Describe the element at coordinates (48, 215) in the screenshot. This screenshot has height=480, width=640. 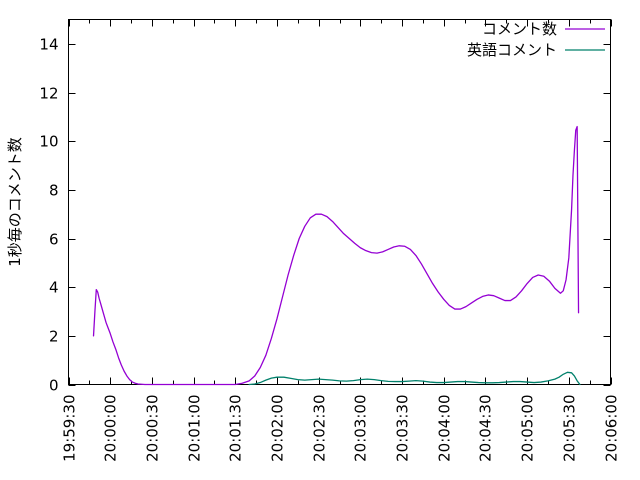
I see `y-axis-tick-labels: 0 2 4 6 8 10 12 14` at that location.